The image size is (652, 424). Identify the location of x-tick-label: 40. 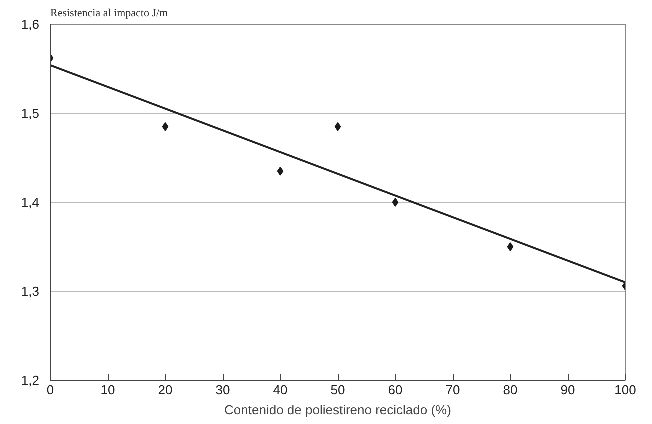
(280, 390).